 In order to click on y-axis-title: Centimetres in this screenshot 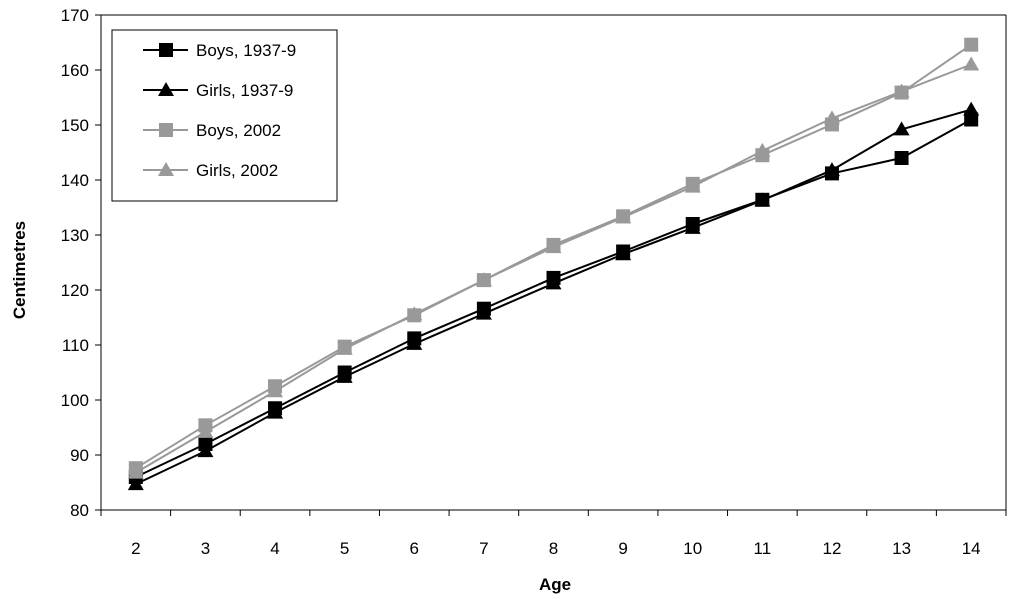, I will do `click(19, 270)`.